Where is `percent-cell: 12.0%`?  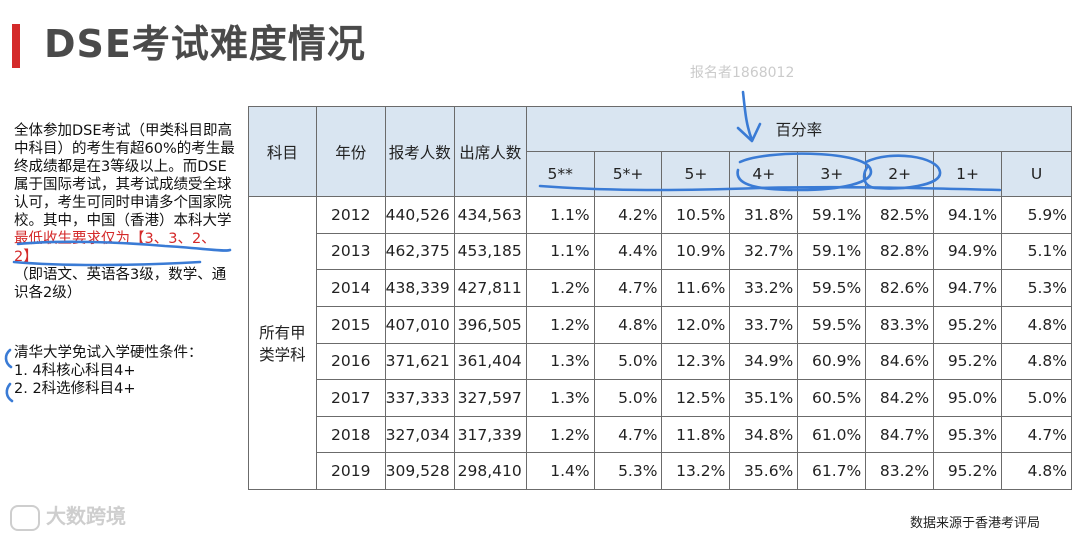
percent-cell: 12.0% is located at coordinates (696, 324).